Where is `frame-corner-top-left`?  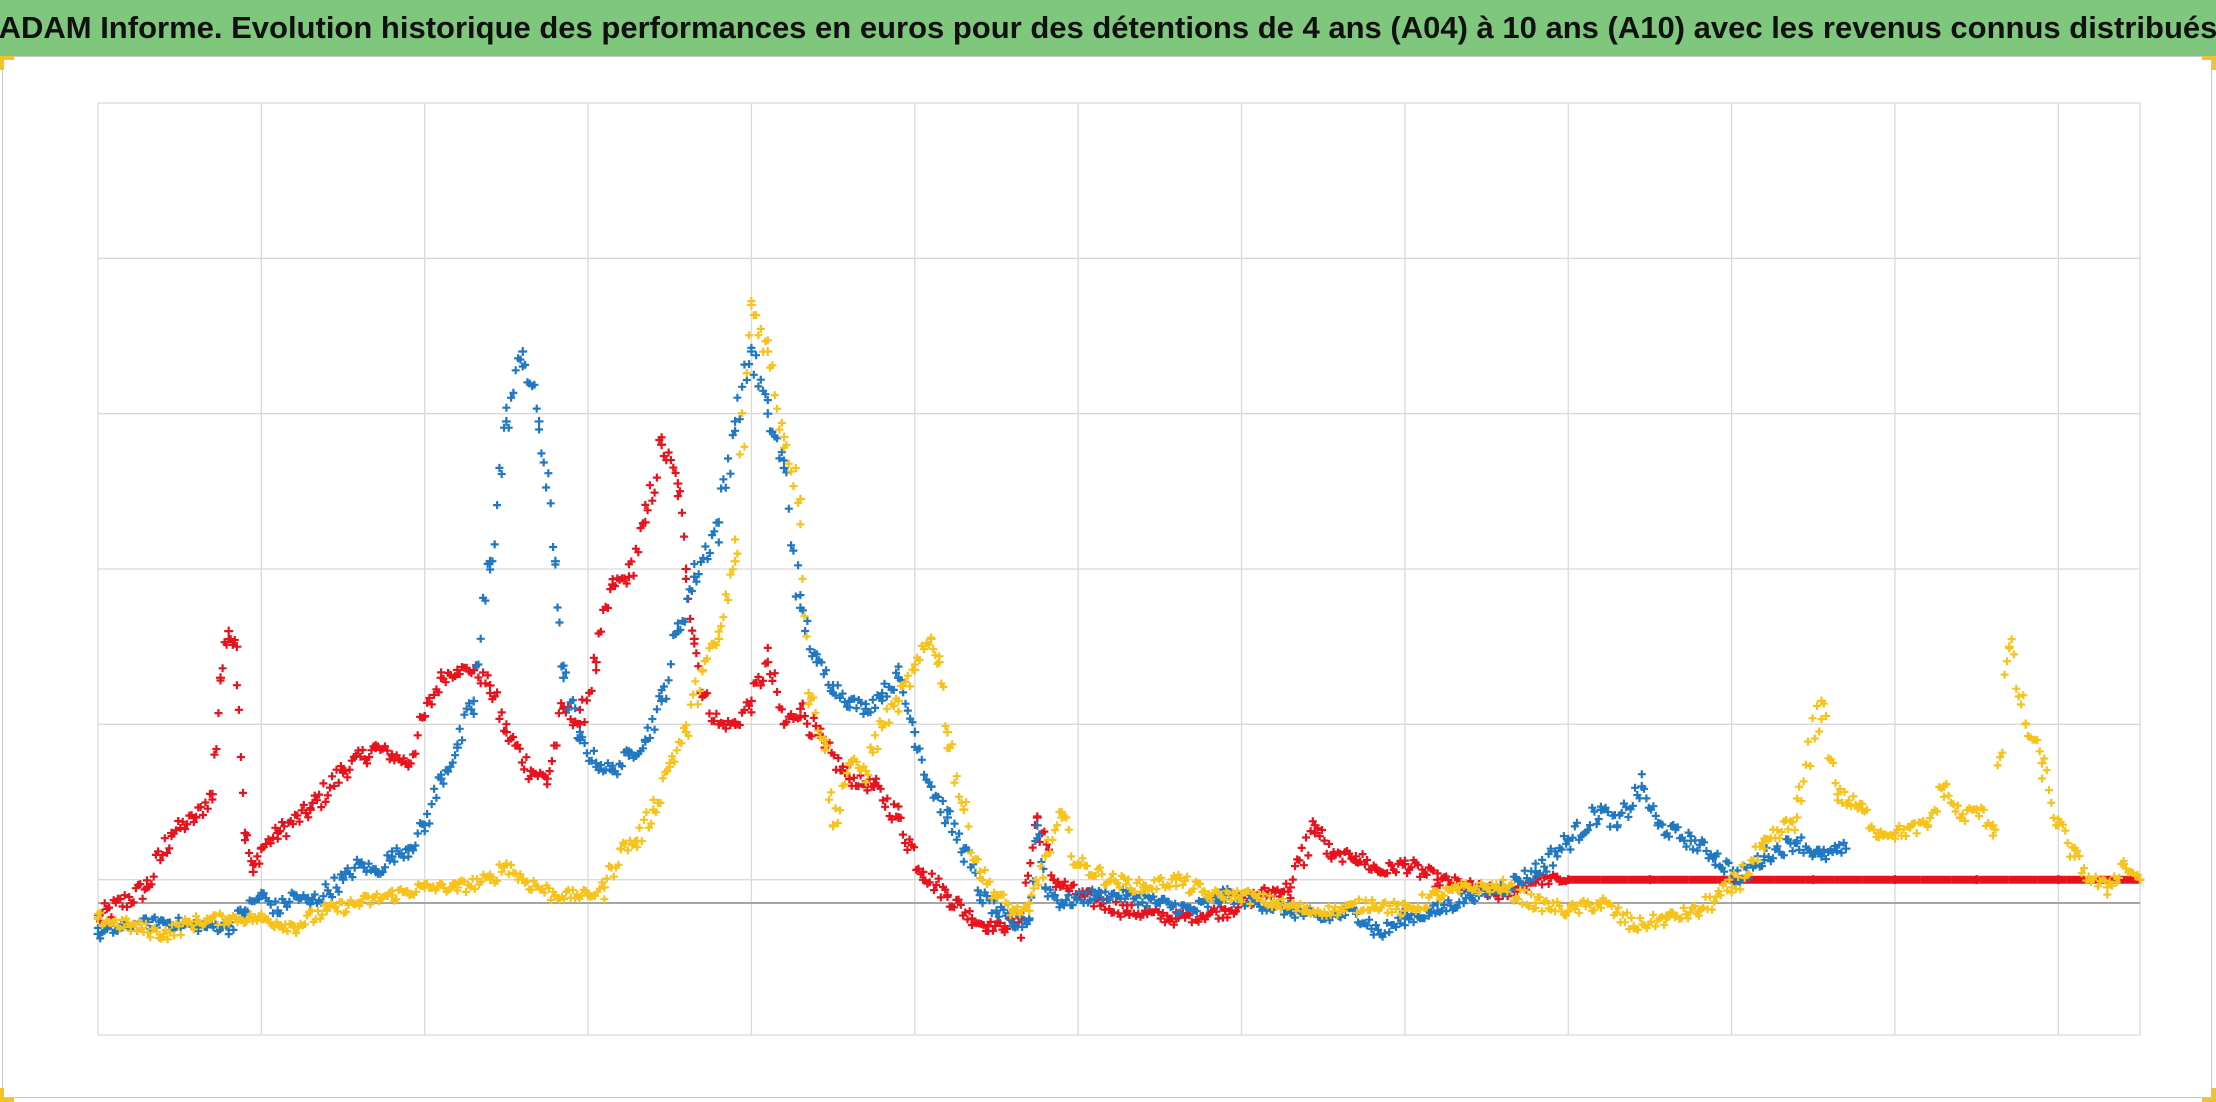
frame-corner-top-left is located at coordinates (7, 63).